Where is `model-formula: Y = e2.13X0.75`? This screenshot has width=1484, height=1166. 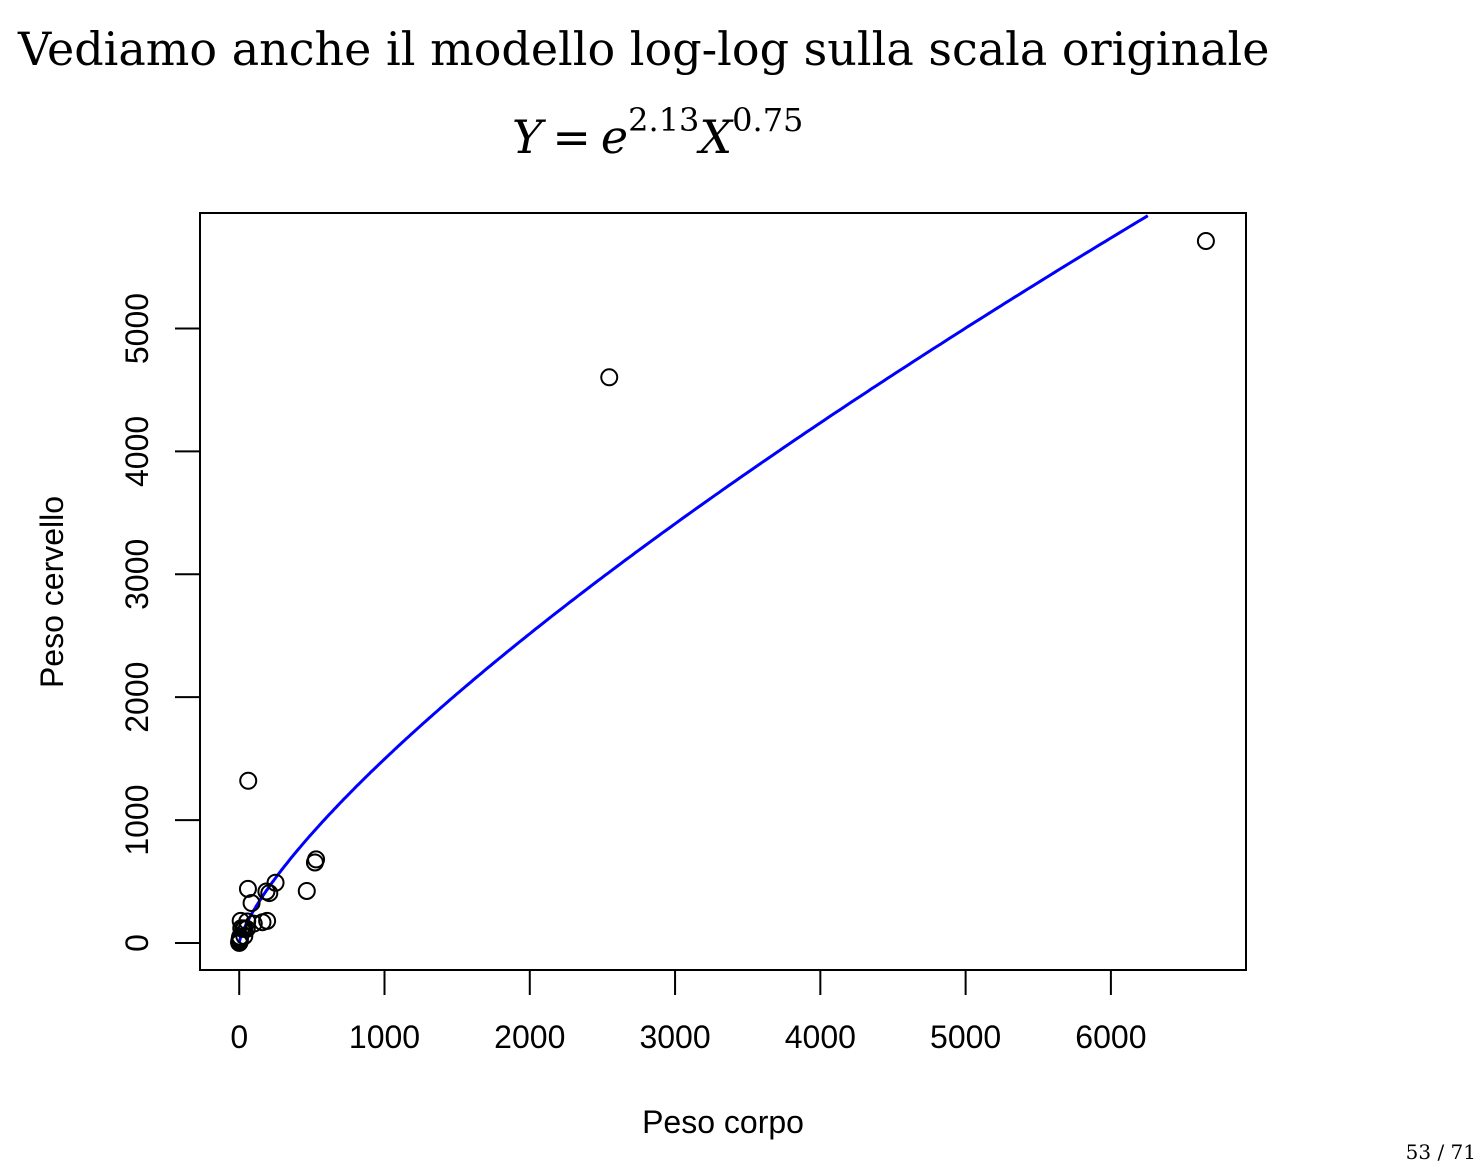
model-formula: Y = e2.13X0.75 is located at coordinates (657, 132).